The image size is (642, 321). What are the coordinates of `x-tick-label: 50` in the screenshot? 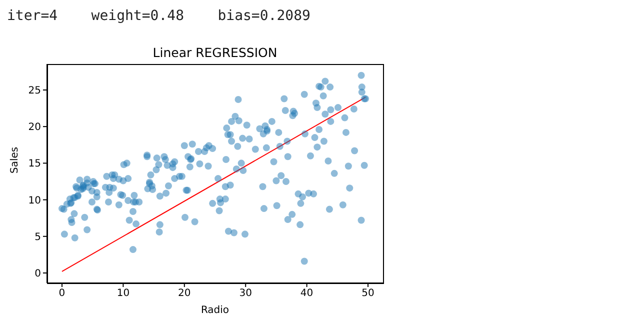 It's located at (368, 294).